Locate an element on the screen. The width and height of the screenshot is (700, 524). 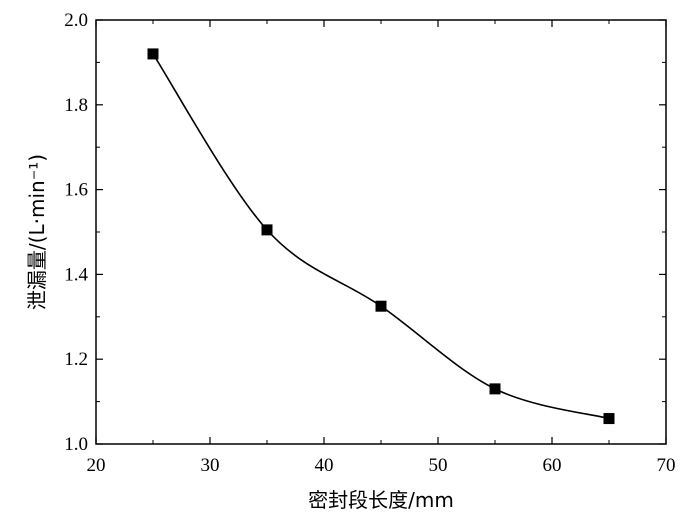
x-tick-label: 70 is located at coordinates (666, 465).